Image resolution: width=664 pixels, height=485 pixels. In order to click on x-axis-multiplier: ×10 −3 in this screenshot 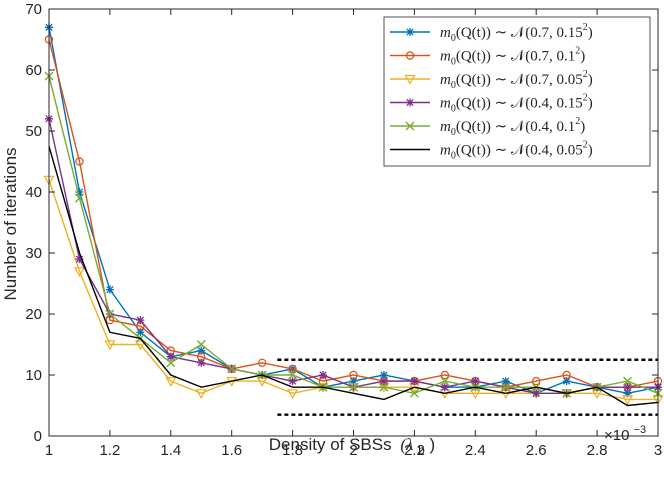, I will do `click(625, 434)`.